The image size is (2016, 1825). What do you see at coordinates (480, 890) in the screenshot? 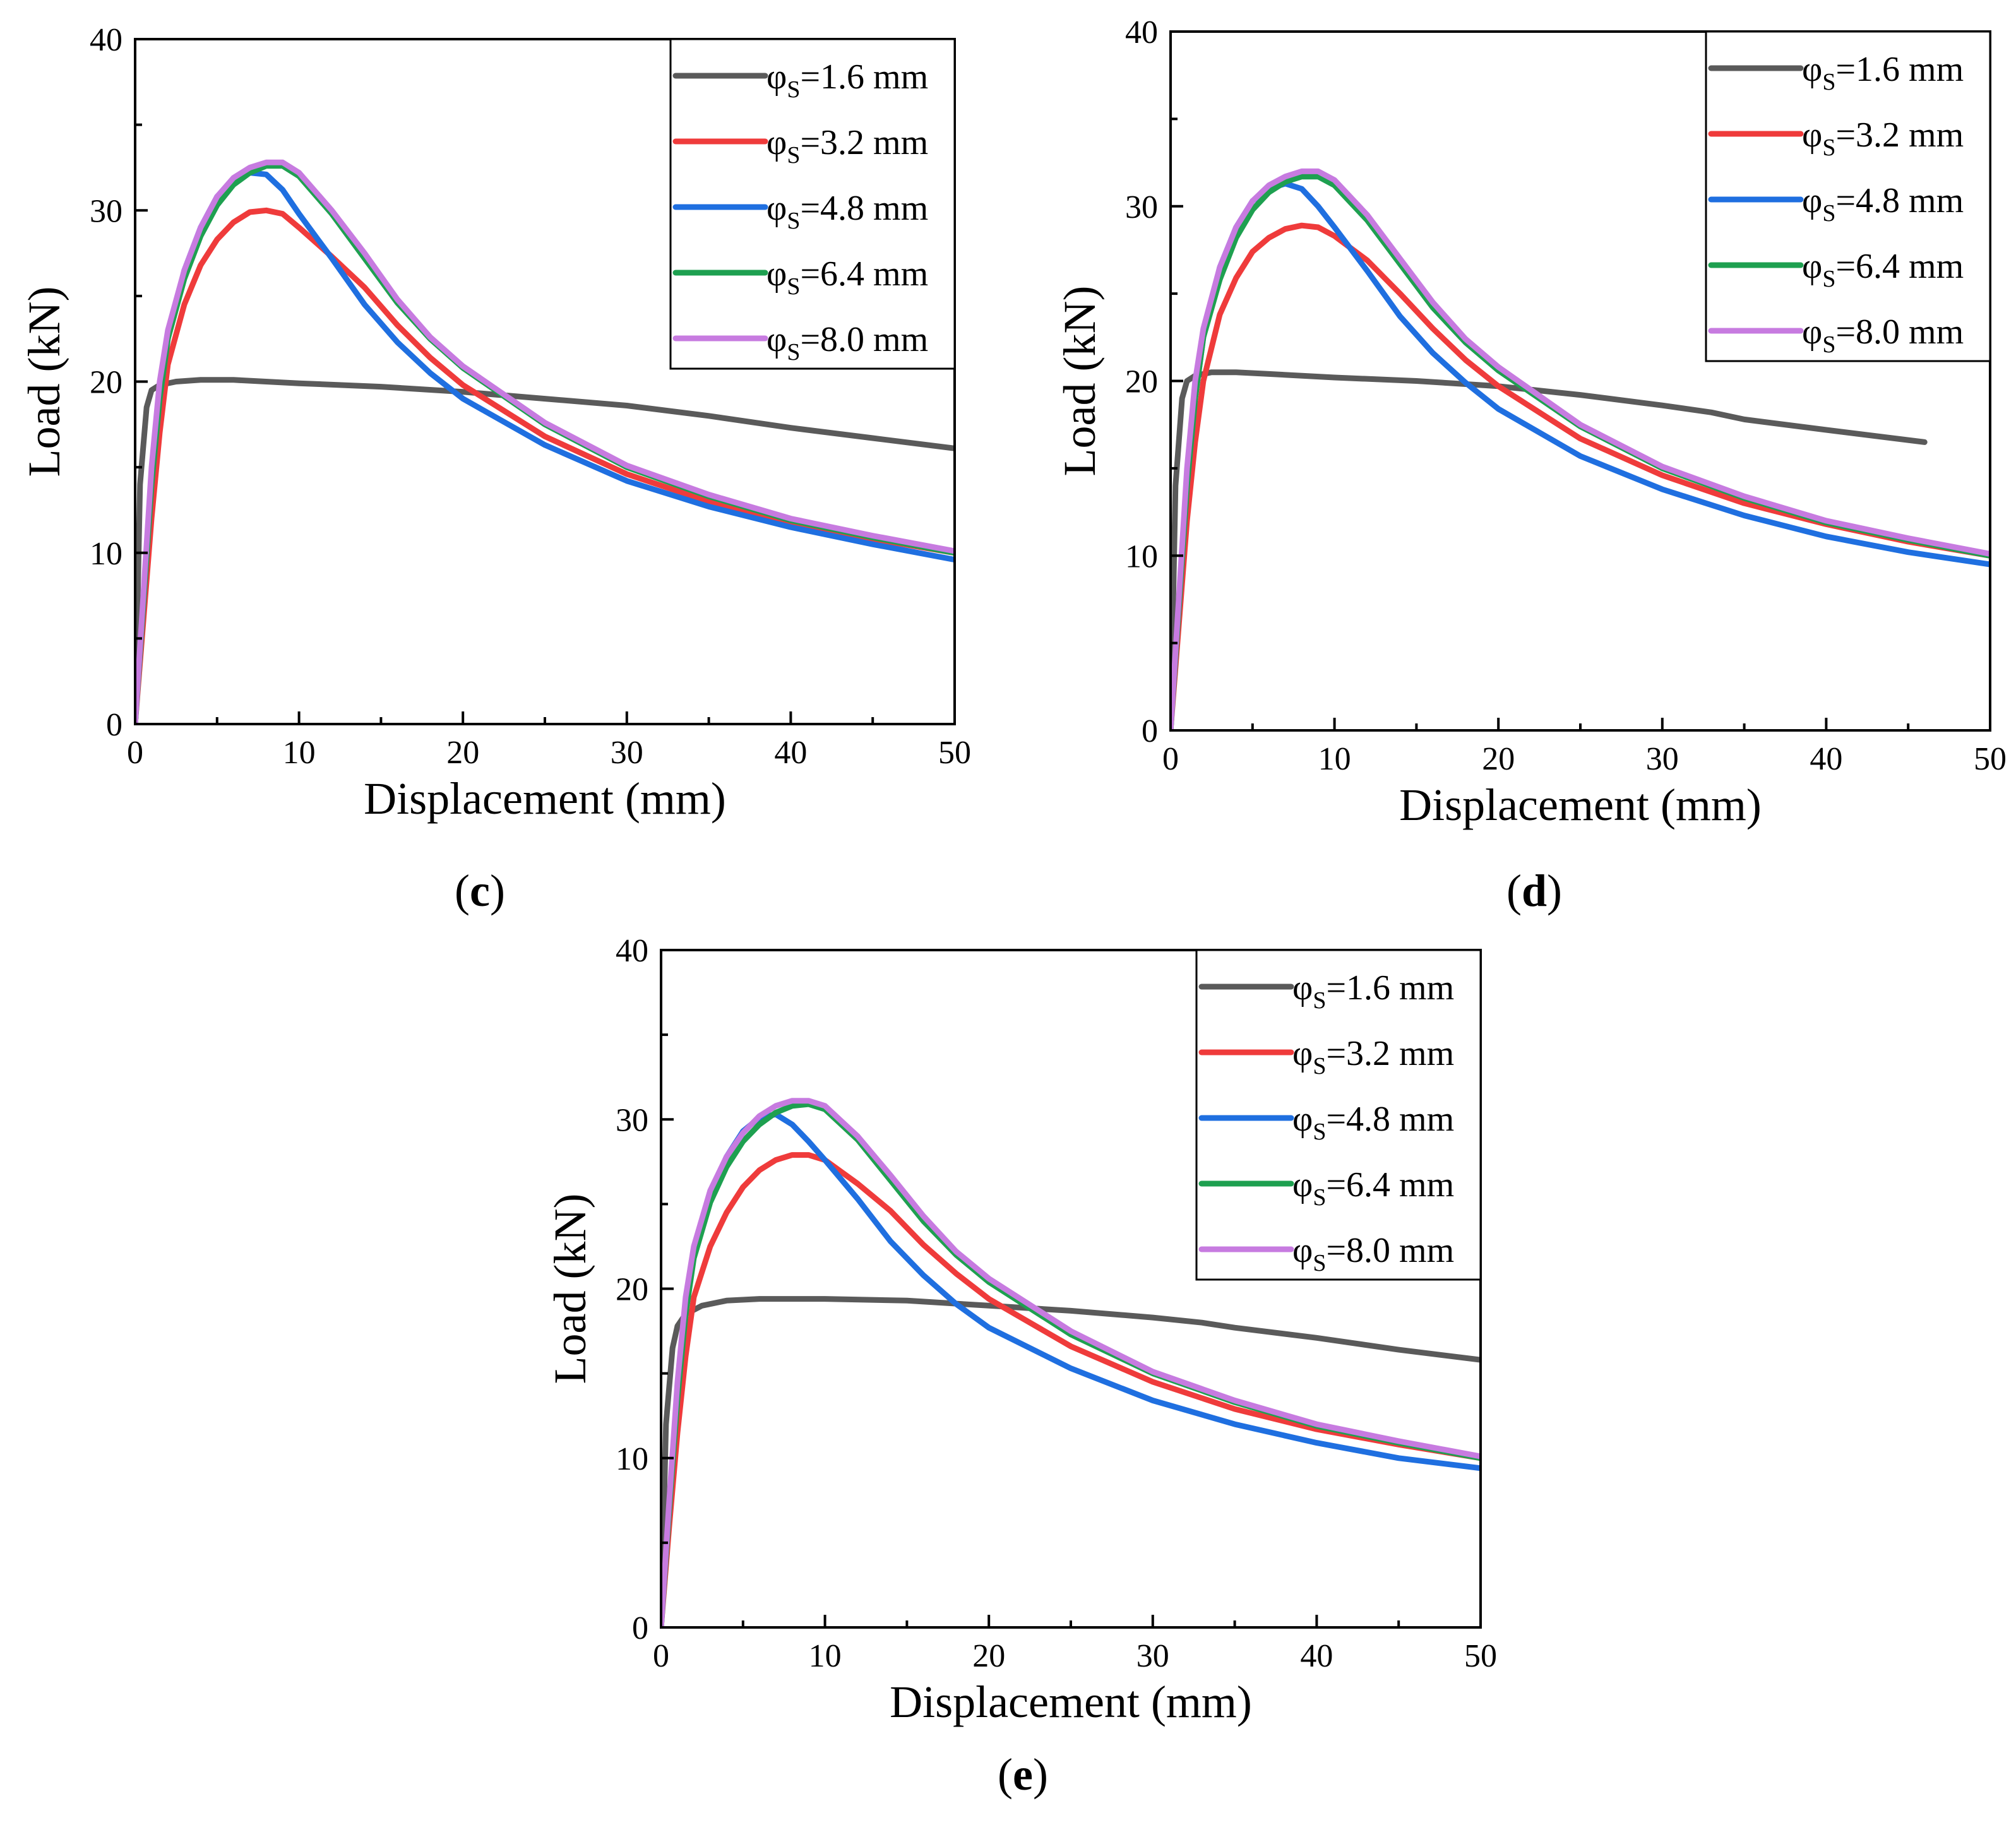
I see `panel-label: (c)` at bounding box center [480, 890].